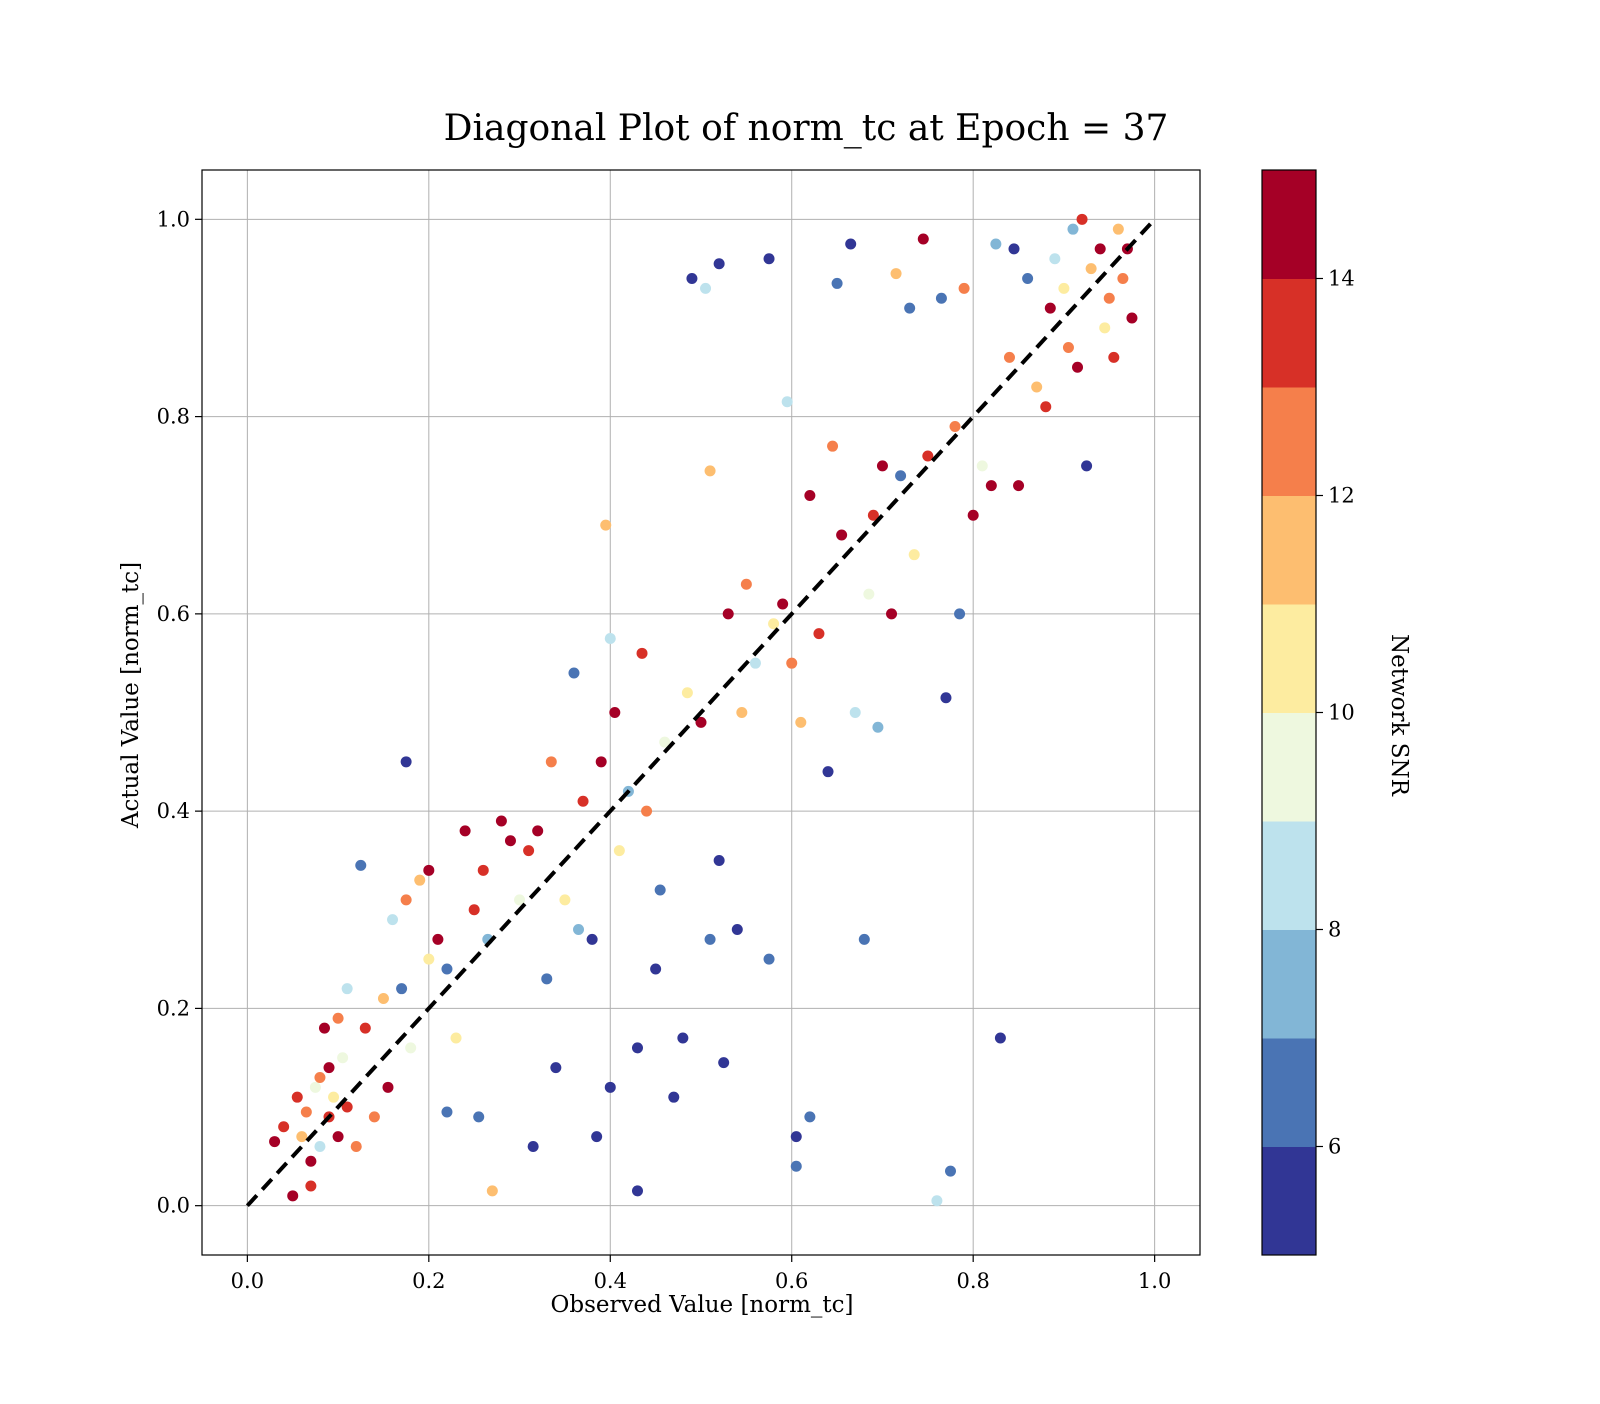 Image resolution: width=1600 pixels, height=1404 pixels. Describe the element at coordinates (972, 1281) in the screenshot. I see `x-tick-label: 0.8` at that location.